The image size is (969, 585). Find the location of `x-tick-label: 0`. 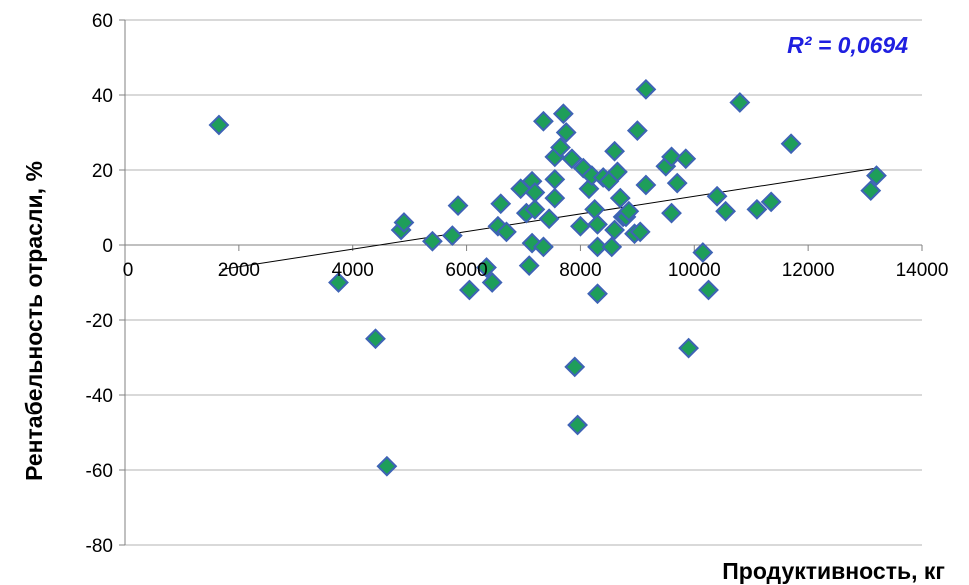

x-tick-label: 0 is located at coordinates (128, 270).